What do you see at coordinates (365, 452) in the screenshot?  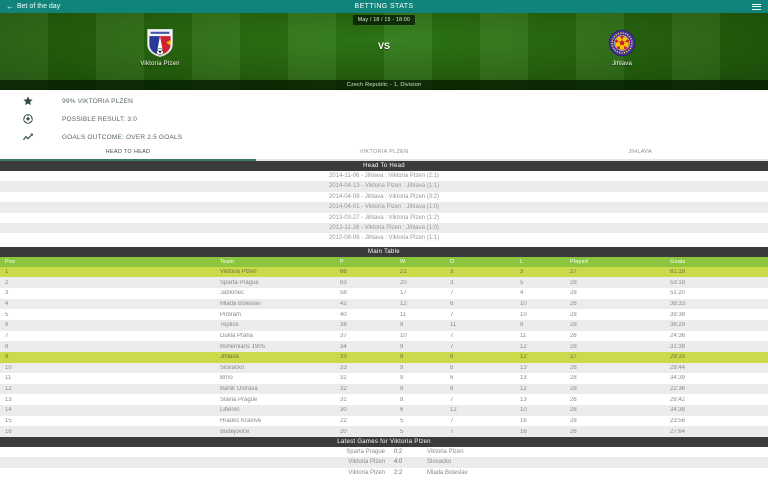 I see `latest-home-team: Sparta Prague` at bounding box center [365, 452].